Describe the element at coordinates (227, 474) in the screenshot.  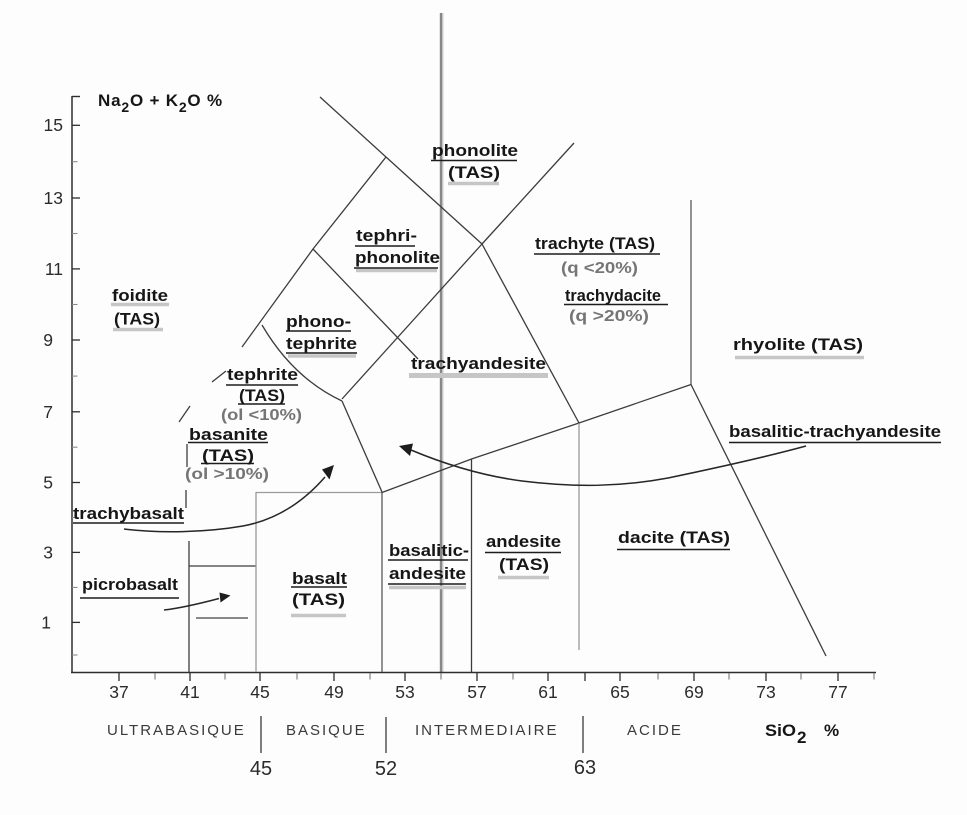
I see `svg-text: (ol >10%)` at that location.